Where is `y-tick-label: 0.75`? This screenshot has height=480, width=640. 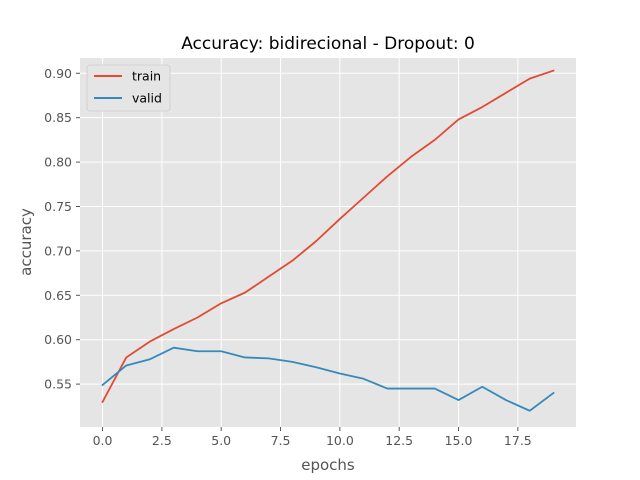 y-tick-label: 0.75 is located at coordinates (58, 206).